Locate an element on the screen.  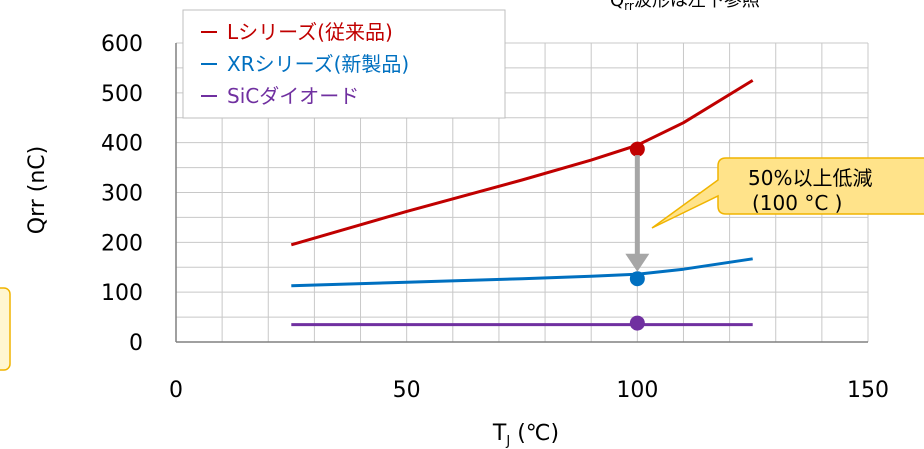
legend-box is located at coordinates (344, 64).